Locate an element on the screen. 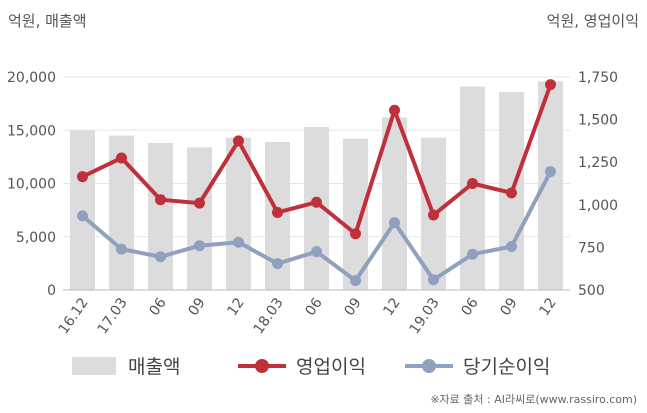  x-tick-label: 16.12 is located at coordinates (74, 316).